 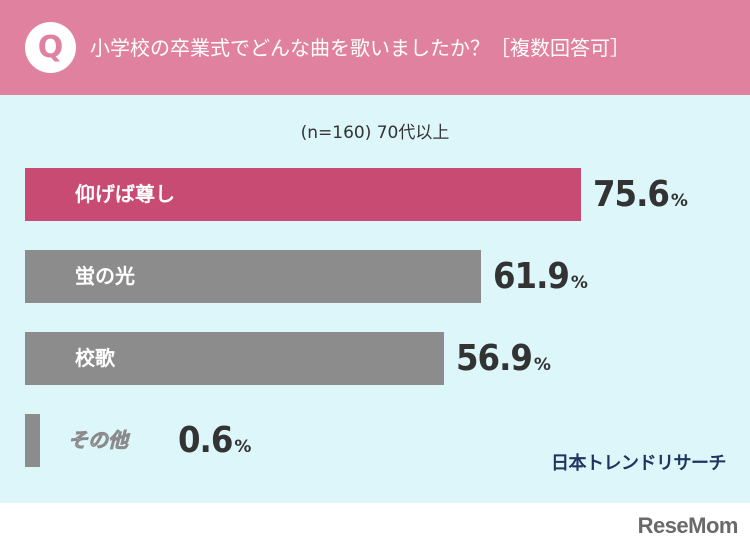 I want to click on bar-value-number: 75.6, so click(x=631, y=194).